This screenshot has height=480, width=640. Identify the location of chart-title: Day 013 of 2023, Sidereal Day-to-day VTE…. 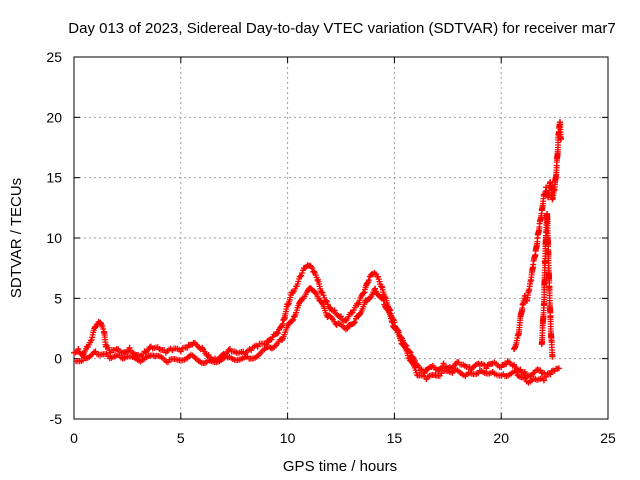
(341, 28).